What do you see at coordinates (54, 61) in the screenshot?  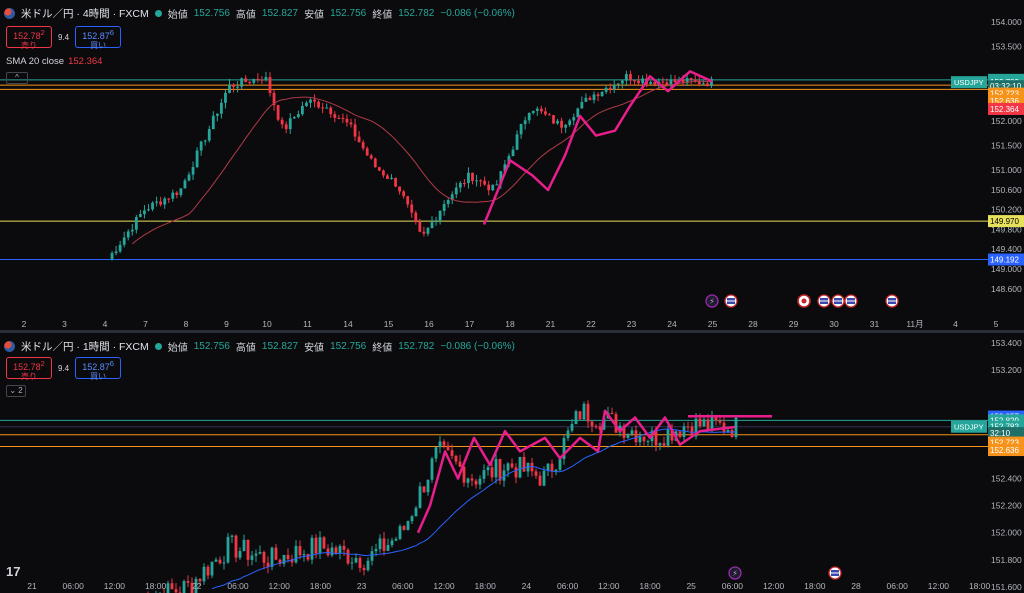 I see `sma-indicator-legend: SMA 20 close 152.364` at bounding box center [54, 61].